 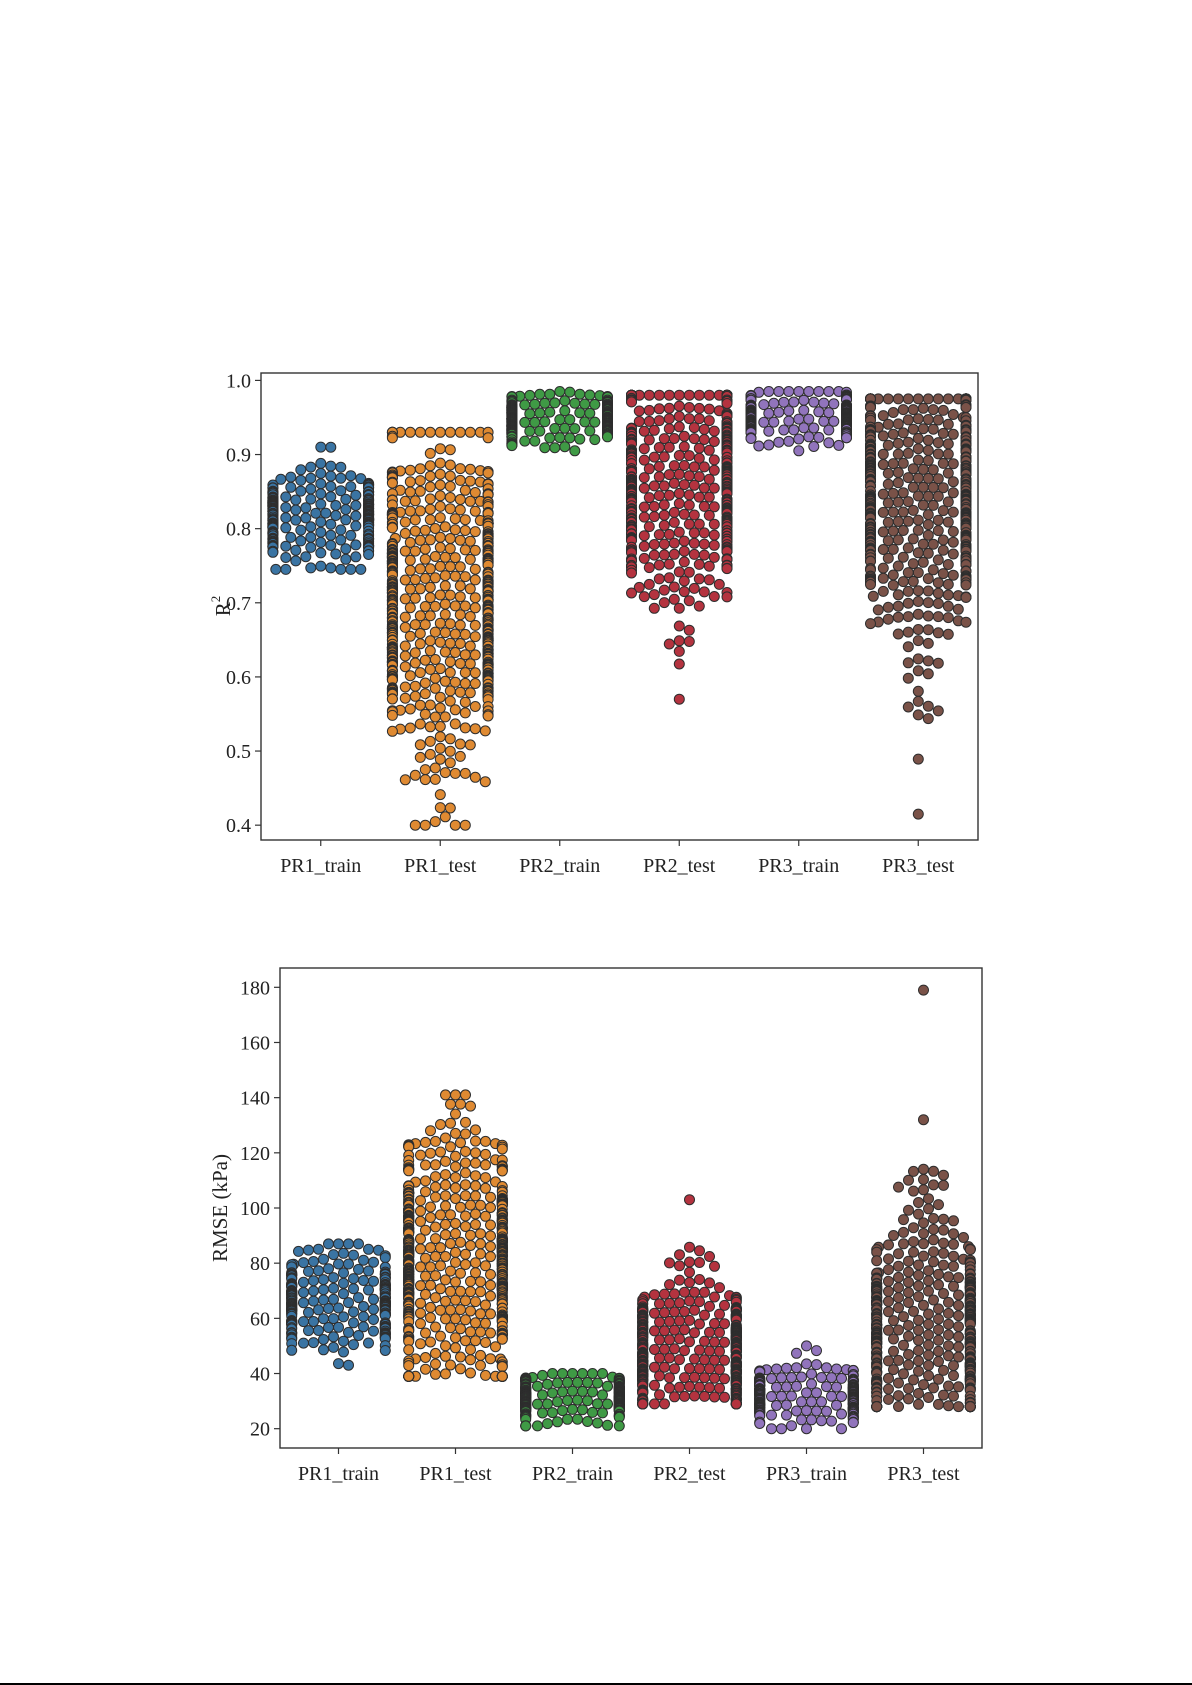 What do you see at coordinates (806, 1474) in the screenshot?
I see `rmse-x-tick-label: PR3_train` at bounding box center [806, 1474].